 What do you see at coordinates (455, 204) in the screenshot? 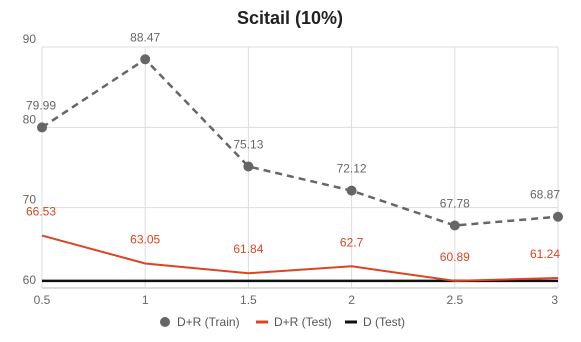
I see `data-label-train: 67.78` at bounding box center [455, 204].